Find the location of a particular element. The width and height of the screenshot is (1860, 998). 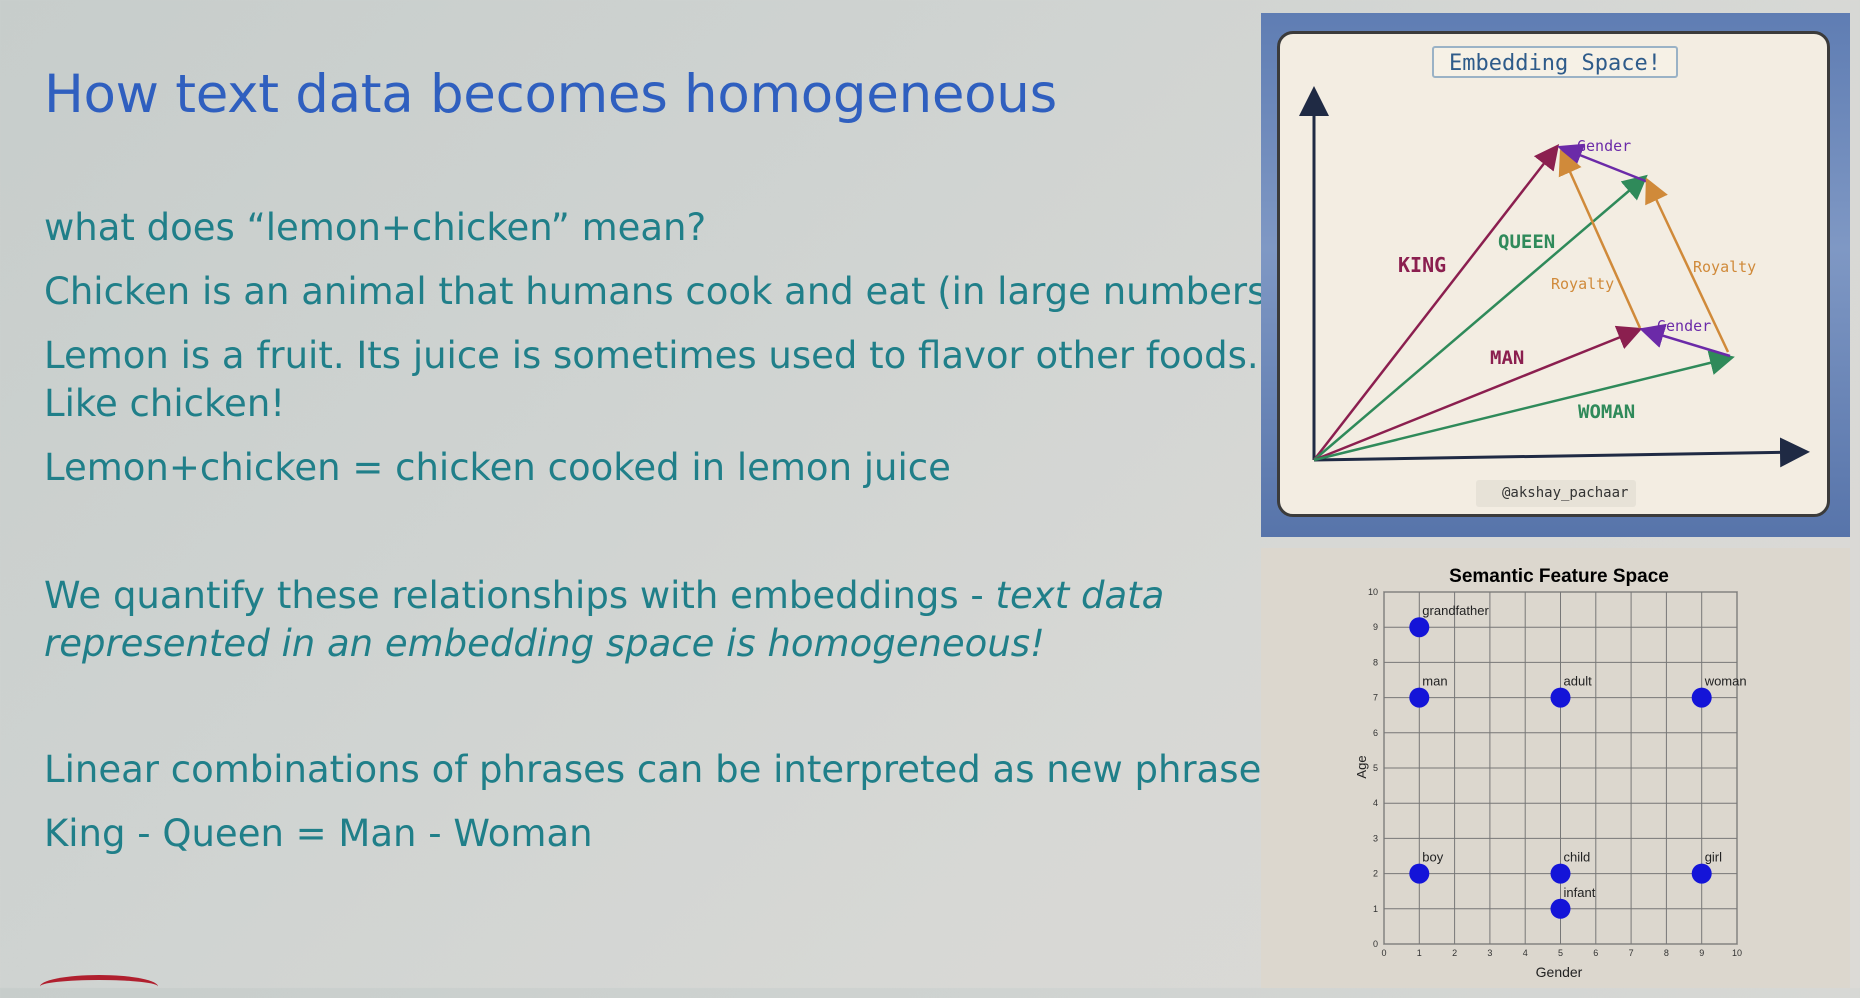

gender-label-top: Gender is located at coordinates (1604, 146).